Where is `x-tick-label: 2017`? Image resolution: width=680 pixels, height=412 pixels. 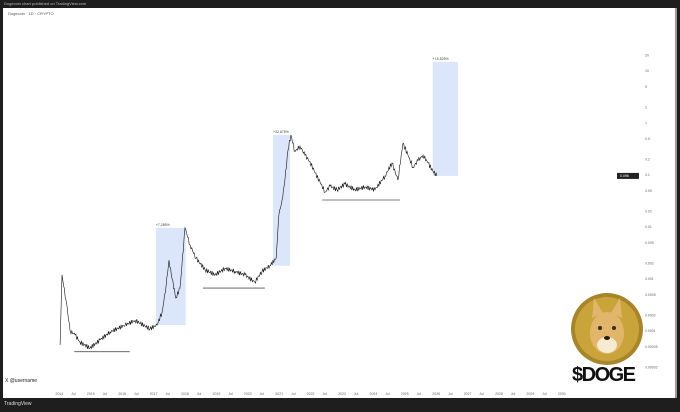 x-tick-label: 2017 is located at coordinates (154, 394).